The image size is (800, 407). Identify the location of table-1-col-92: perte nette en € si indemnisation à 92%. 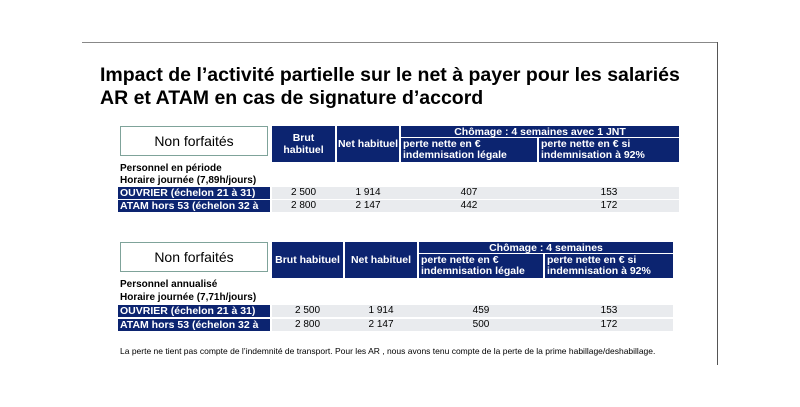
(609, 150).